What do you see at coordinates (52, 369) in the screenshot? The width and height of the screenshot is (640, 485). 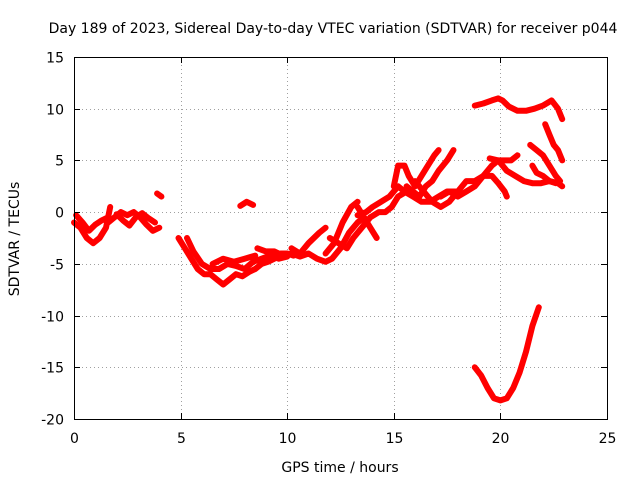 I see `y-tick-label: -15` at bounding box center [52, 369].